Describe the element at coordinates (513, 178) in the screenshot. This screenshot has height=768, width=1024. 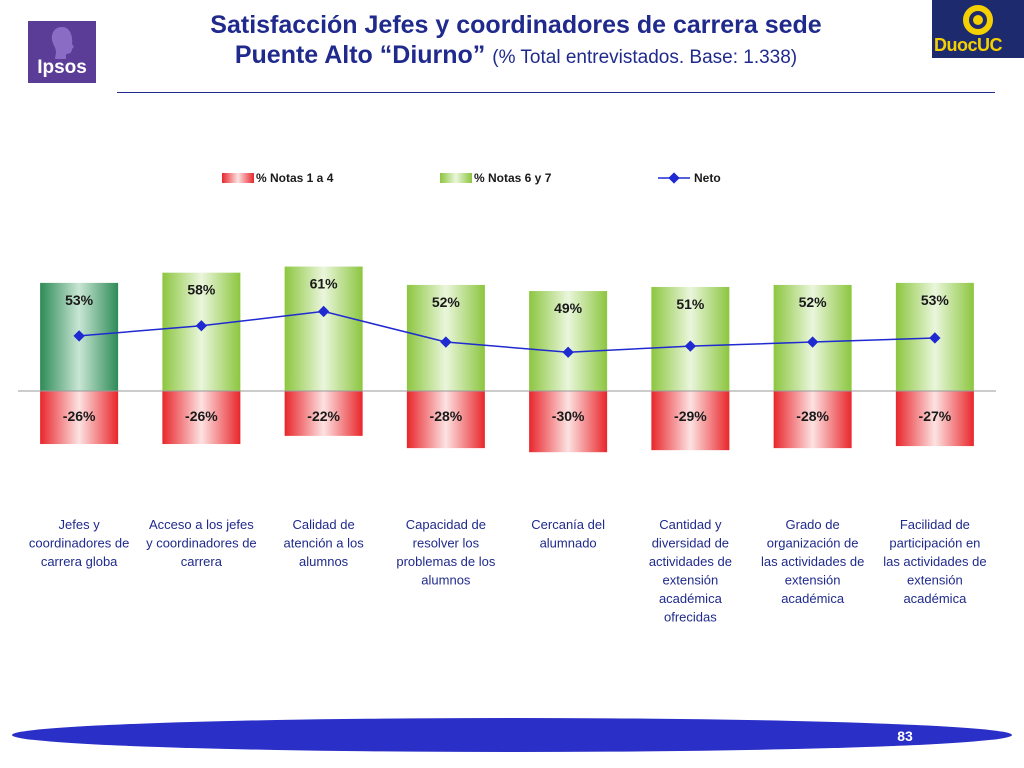
I see `legend-label: % Notas 6 y 7` at that location.